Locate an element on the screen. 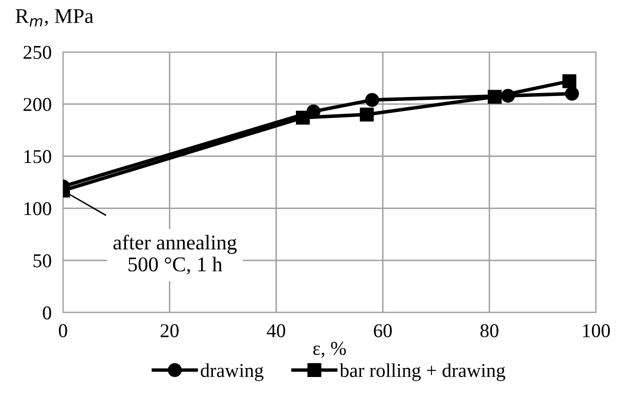 Image resolution: width=640 pixels, height=403 pixels. x-tick-label: 60 is located at coordinates (383, 331).